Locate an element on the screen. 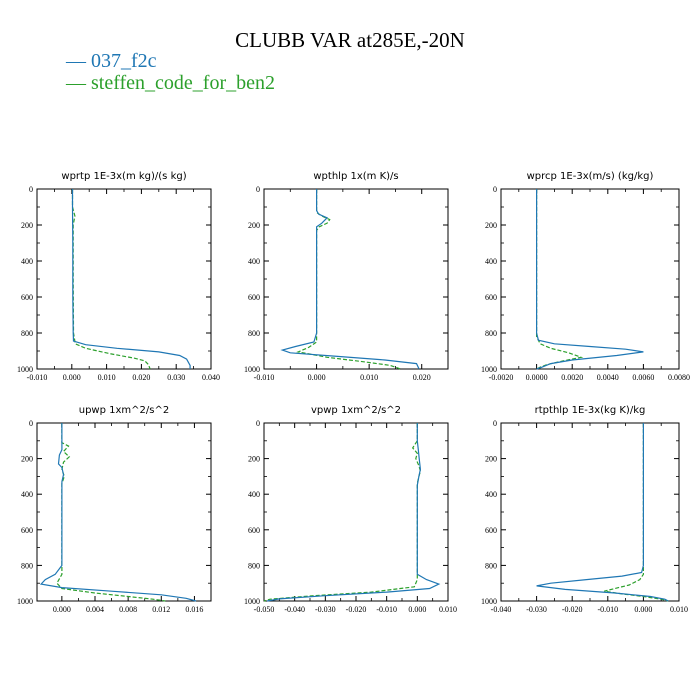  panel-title: rtpthlp 1E-3x(kg K)/kg is located at coordinates (590, 410).